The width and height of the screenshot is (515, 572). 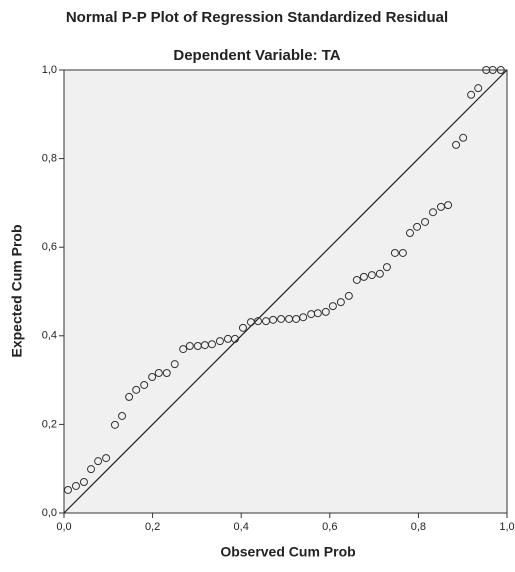 I want to click on x-axis-label: Observed Cum Prob, so click(x=287, y=552).